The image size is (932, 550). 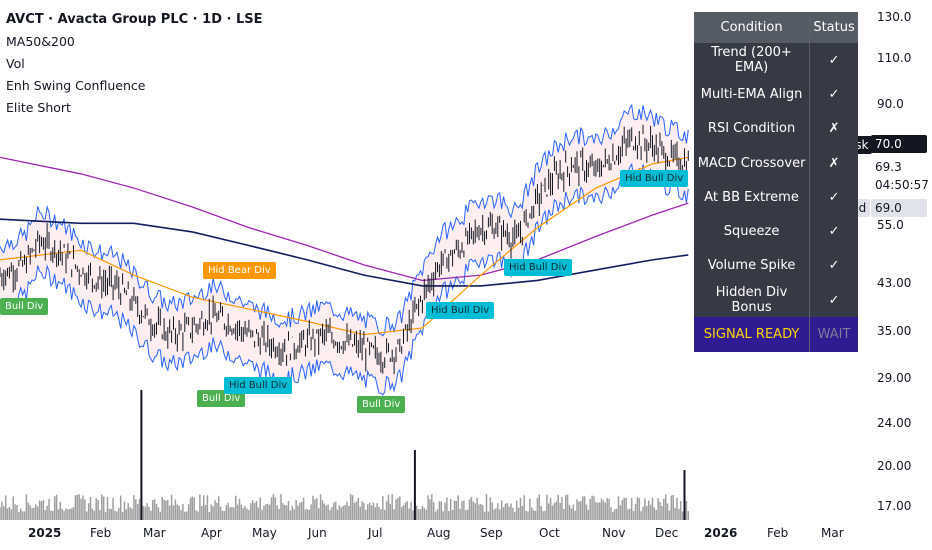 What do you see at coordinates (896, 275) in the screenshot?
I see `price-scale` at bounding box center [896, 275].